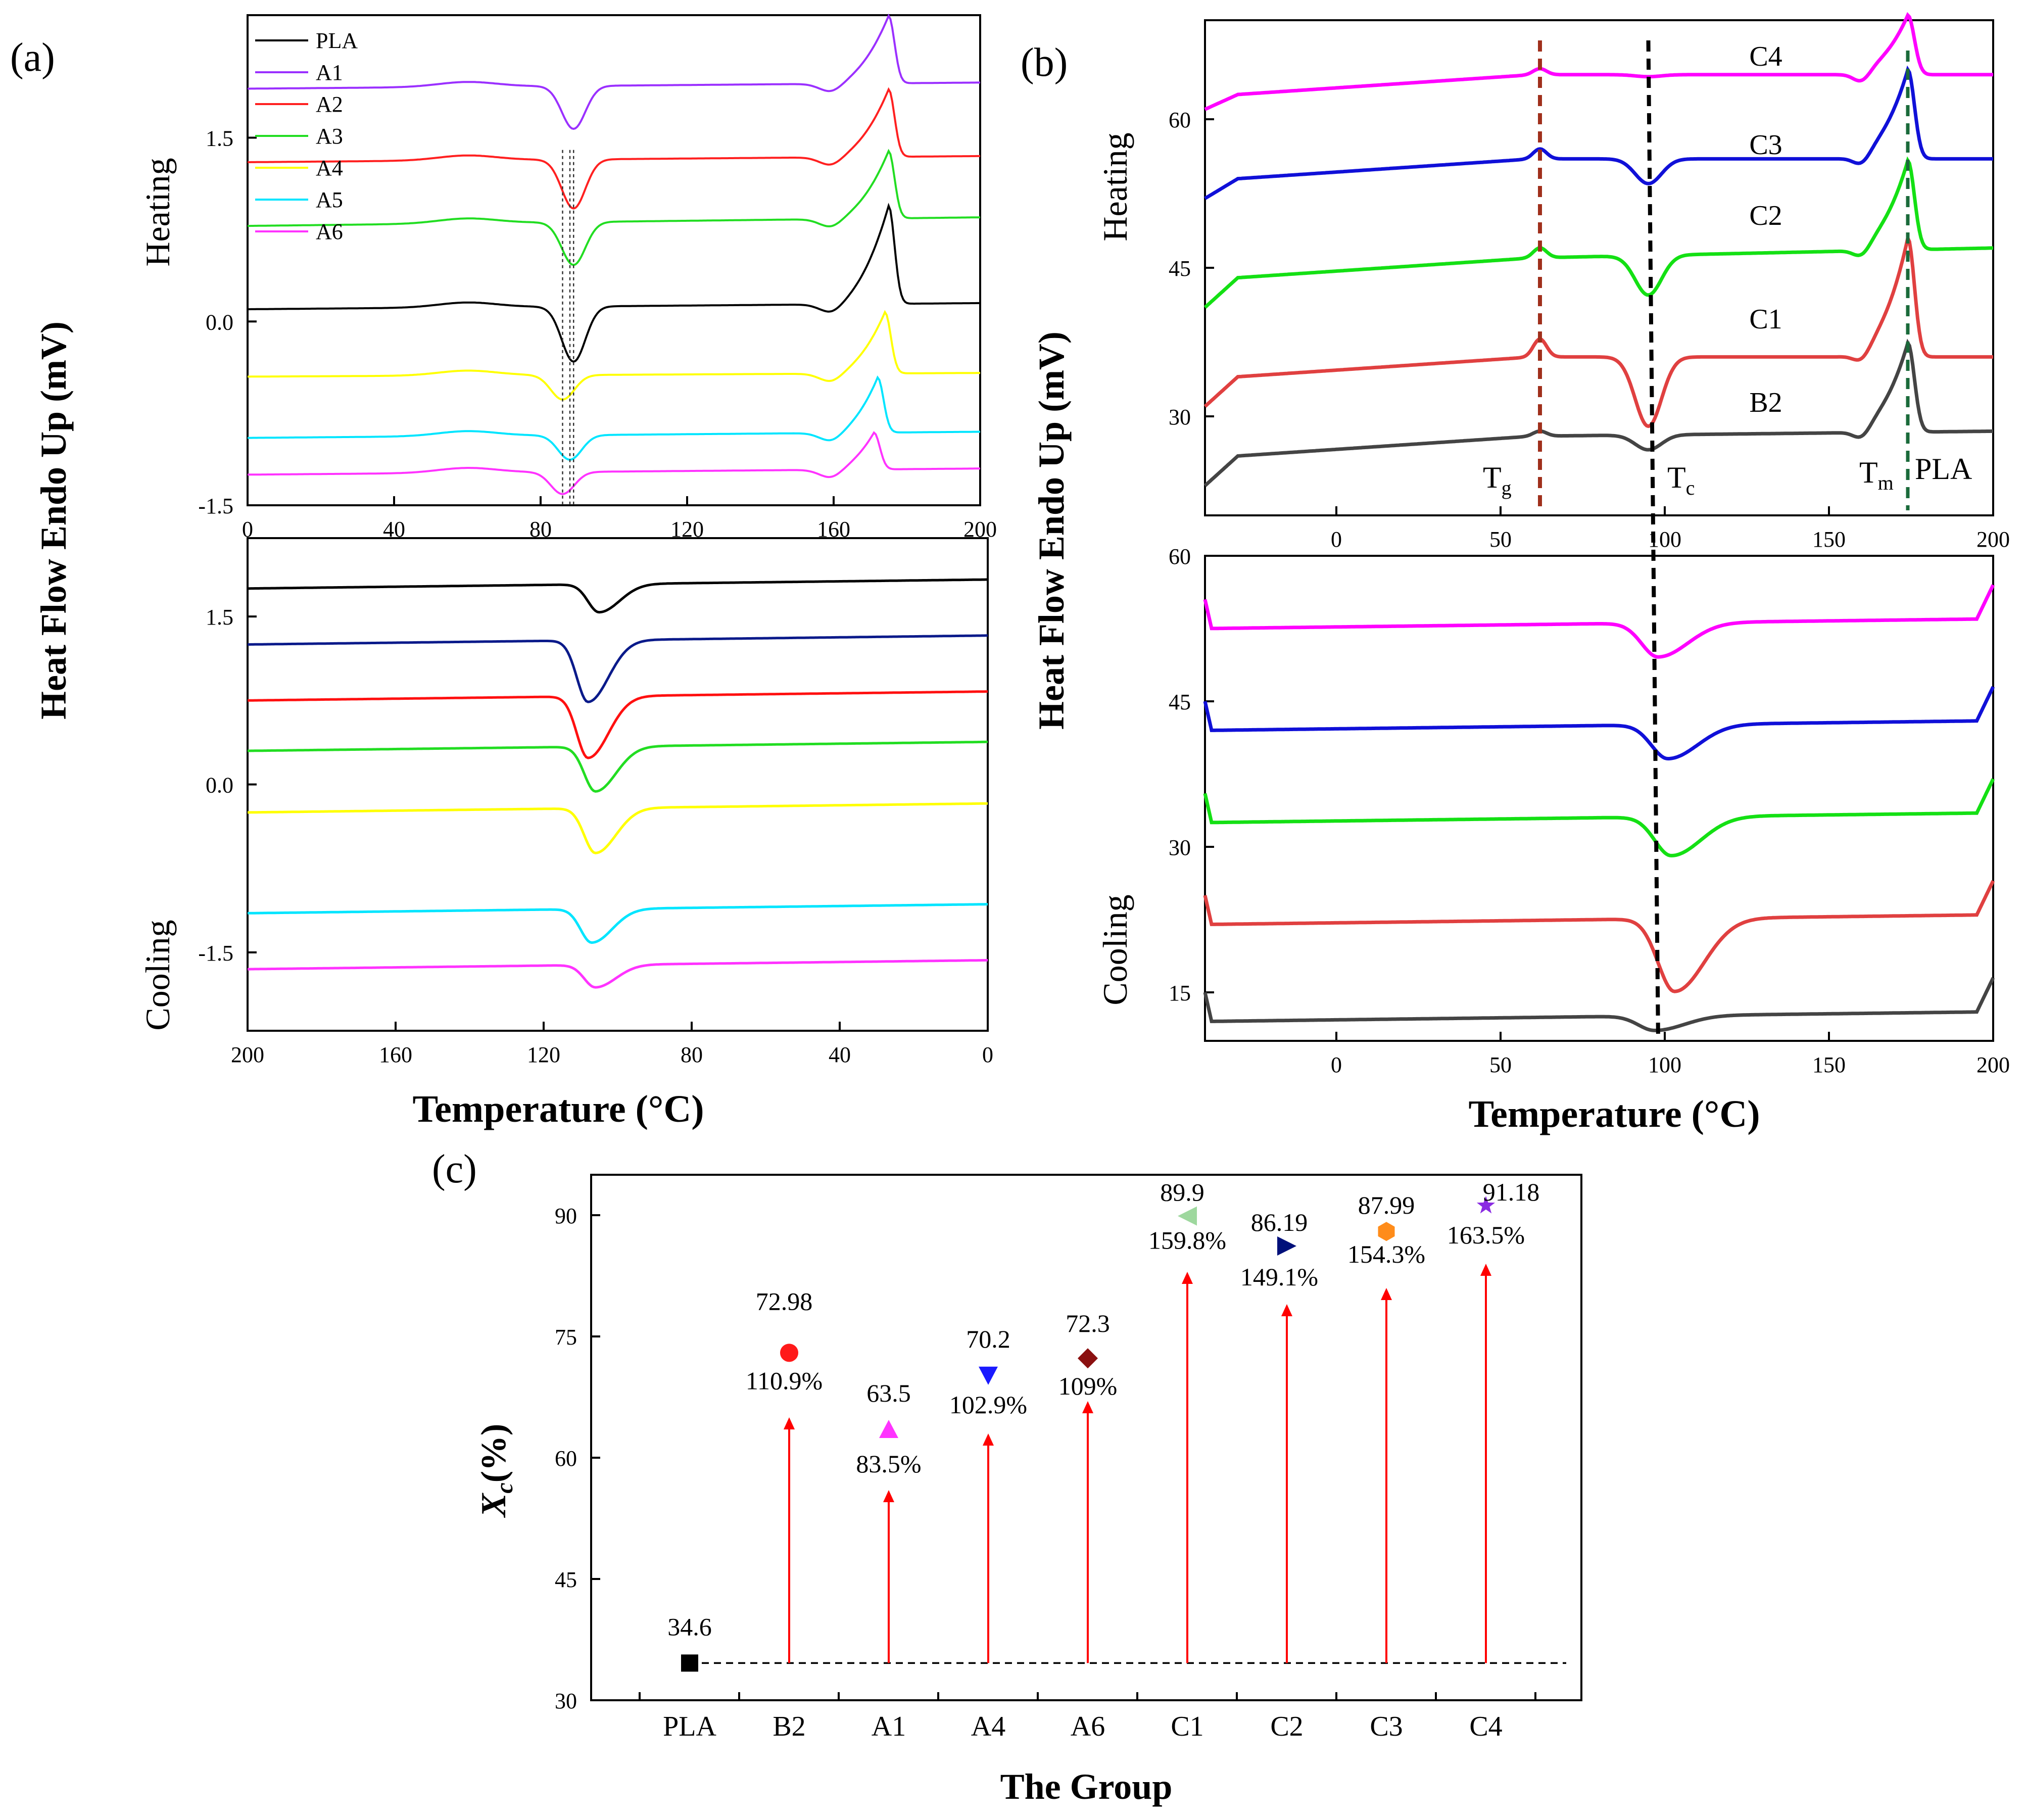  I want to click on b-annot-tc-sub: c, so click(1690, 487).